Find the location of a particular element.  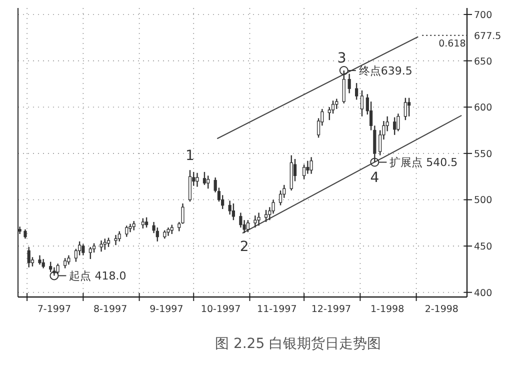

y-tick-label: 650 is located at coordinates (483, 62).